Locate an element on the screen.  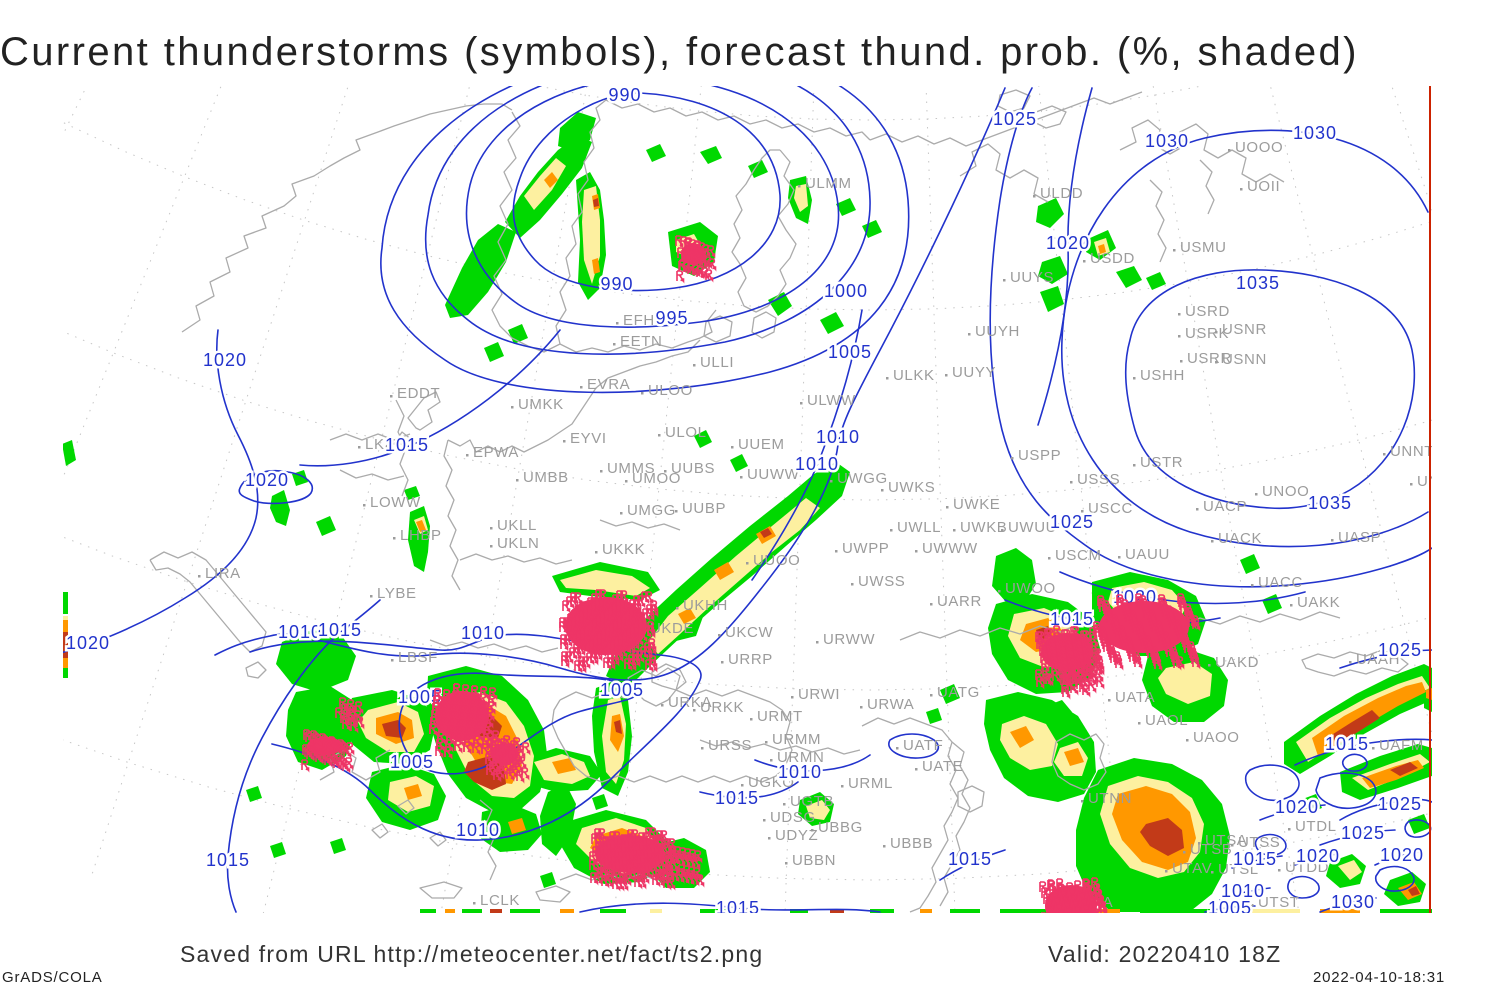
station-label: ULLI is located at coordinates (717, 362).